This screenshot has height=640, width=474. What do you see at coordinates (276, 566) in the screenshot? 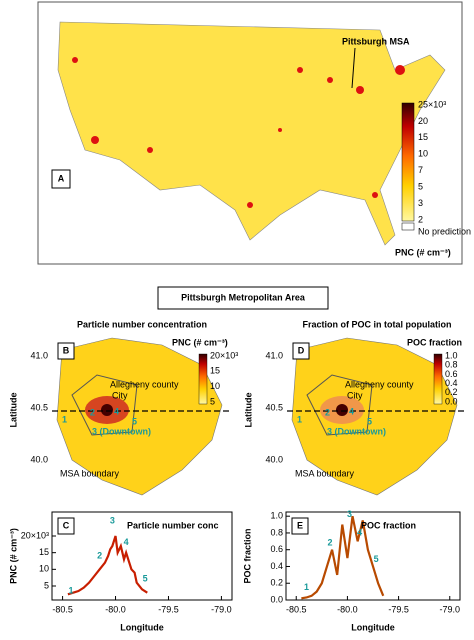
I see `y-tick-label: 0.4` at bounding box center [276, 566].